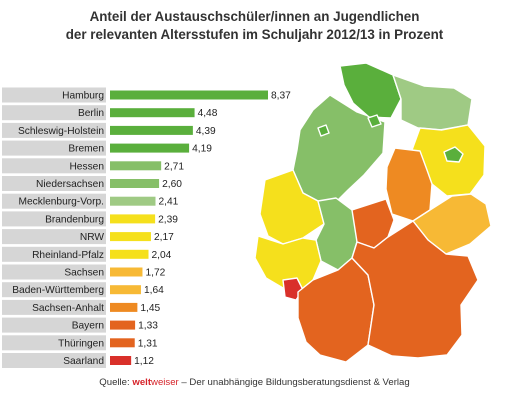 The height and width of the screenshot is (400, 509). I want to click on category-label-bg-nrw, so click(54, 237).